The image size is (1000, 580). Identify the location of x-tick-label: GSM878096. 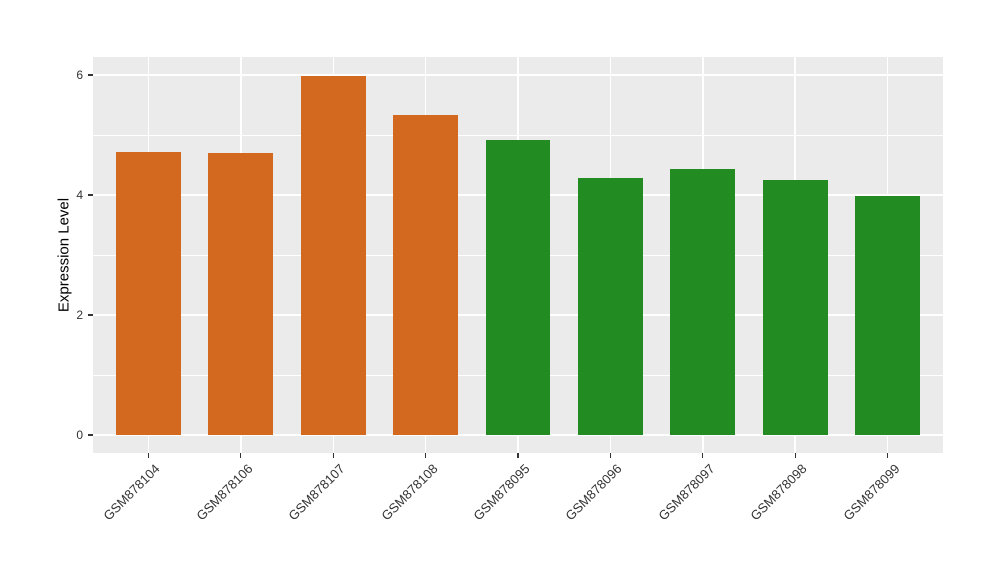
(593, 492).